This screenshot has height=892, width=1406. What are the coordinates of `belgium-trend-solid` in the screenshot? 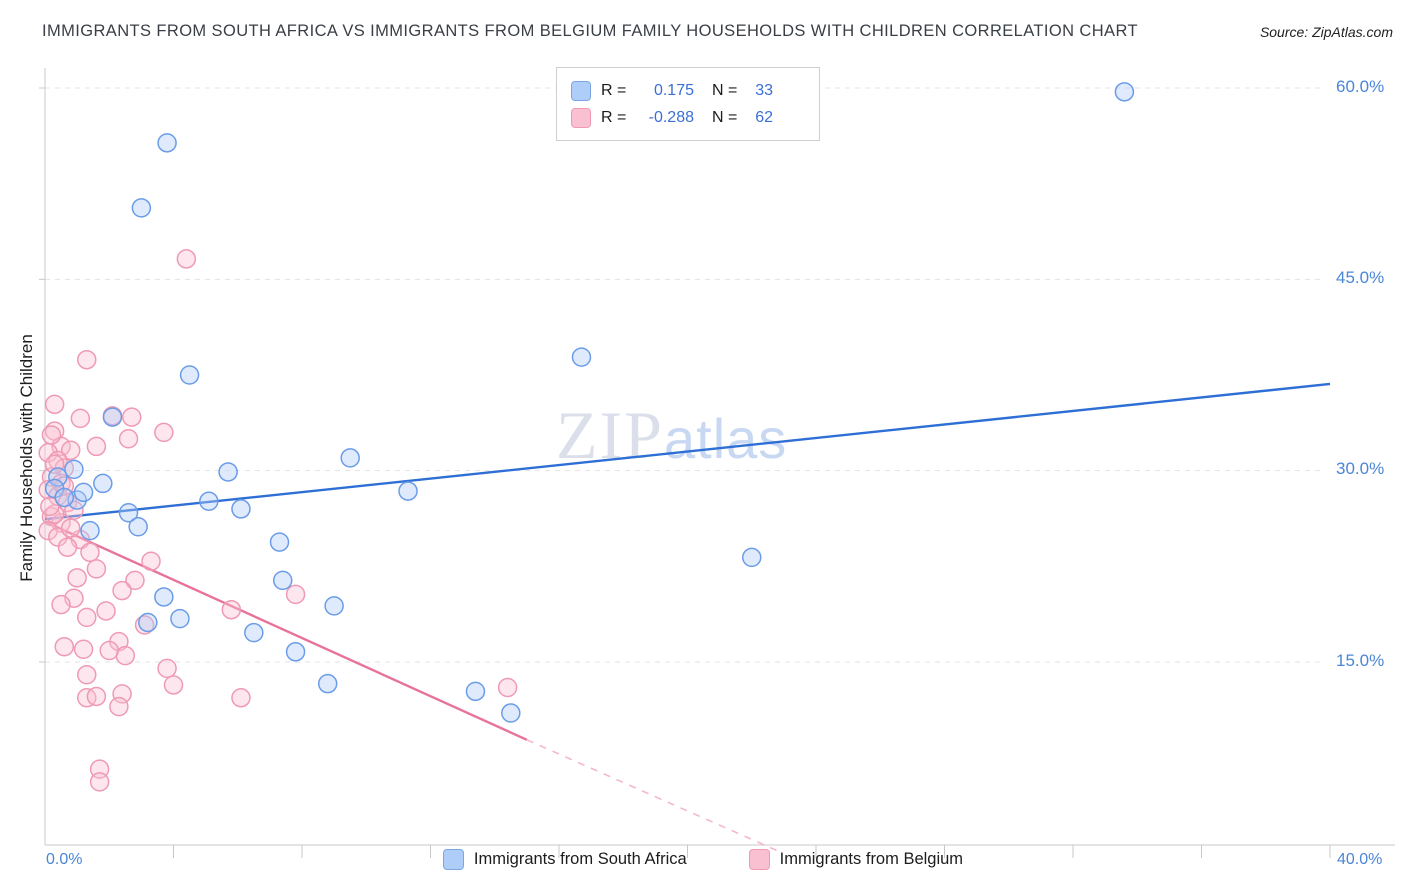 It's located at (286, 630).